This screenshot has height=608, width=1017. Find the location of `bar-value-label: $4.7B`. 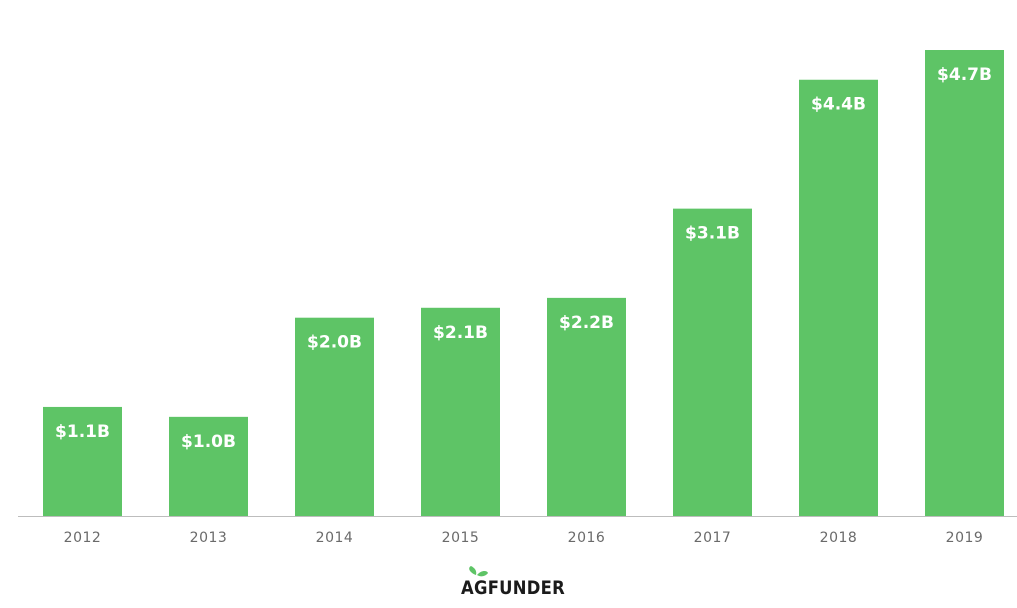

bar-value-label: $4.7B is located at coordinates (964, 75).